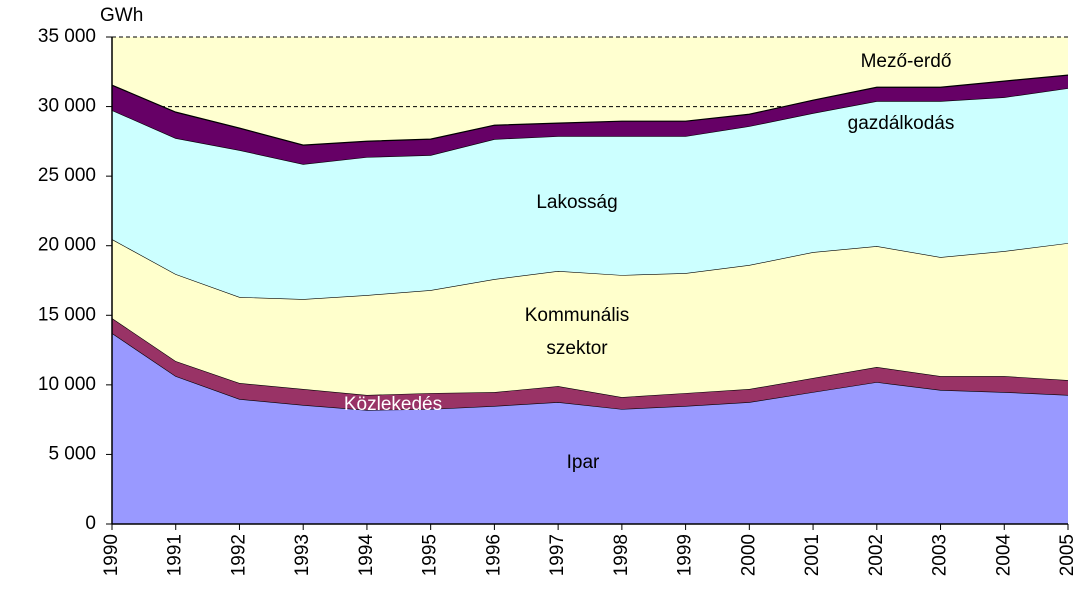 The image size is (1077, 591). What do you see at coordinates (901, 123) in the screenshot?
I see `series-label: gazdálkodás` at bounding box center [901, 123].